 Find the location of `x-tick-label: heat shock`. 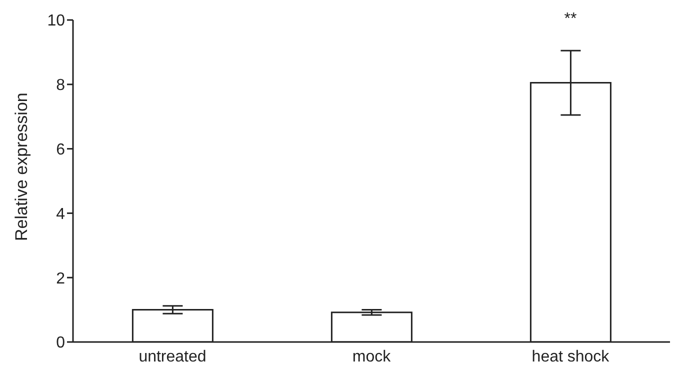

x-tick-label: heat shock is located at coordinates (571, 357).